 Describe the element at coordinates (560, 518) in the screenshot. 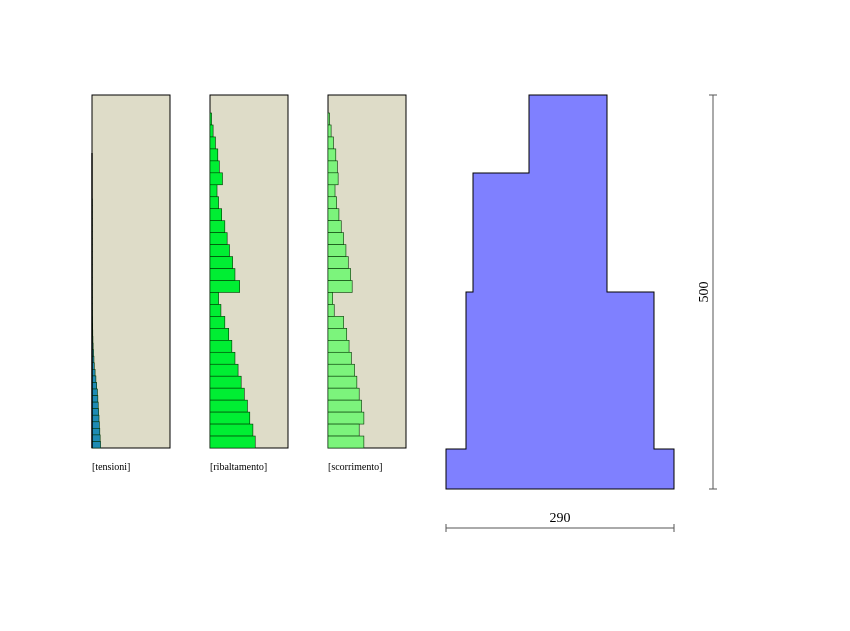

I see `width-dimension-label: 290` at that location.